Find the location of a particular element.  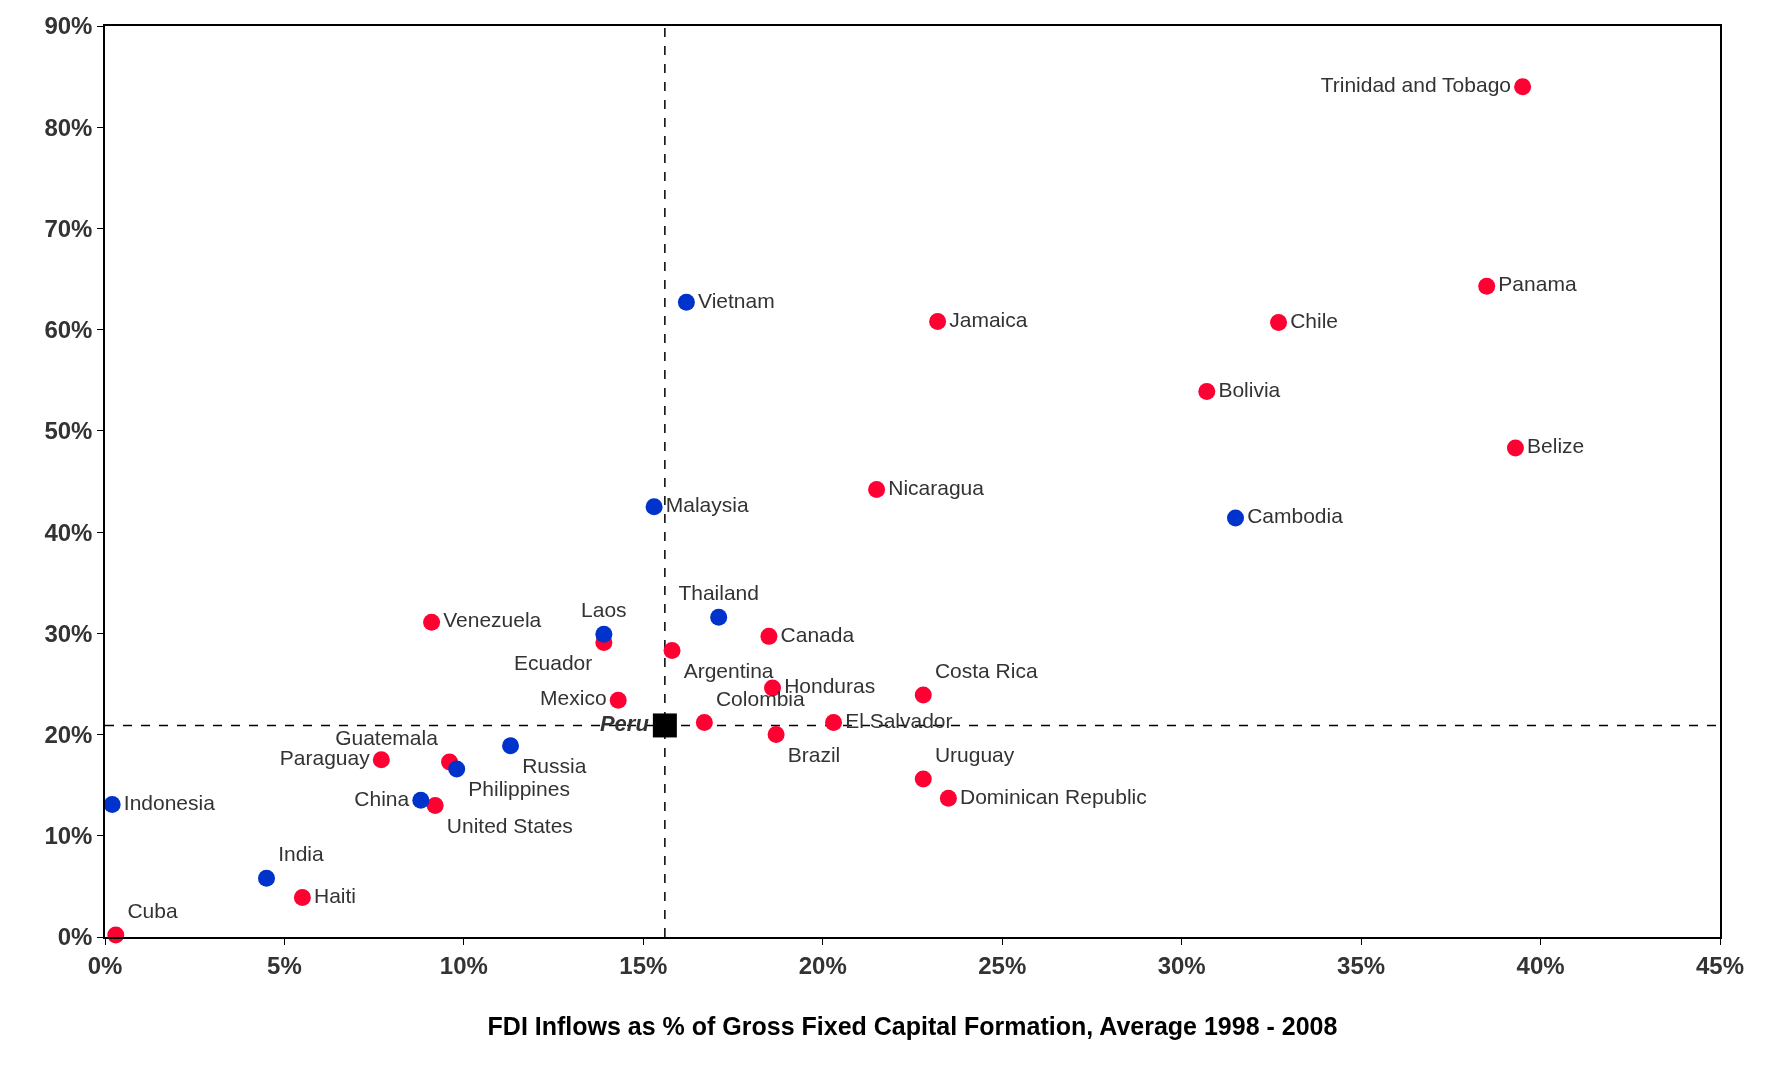

series-label: India is located at coordinates (301, 854).